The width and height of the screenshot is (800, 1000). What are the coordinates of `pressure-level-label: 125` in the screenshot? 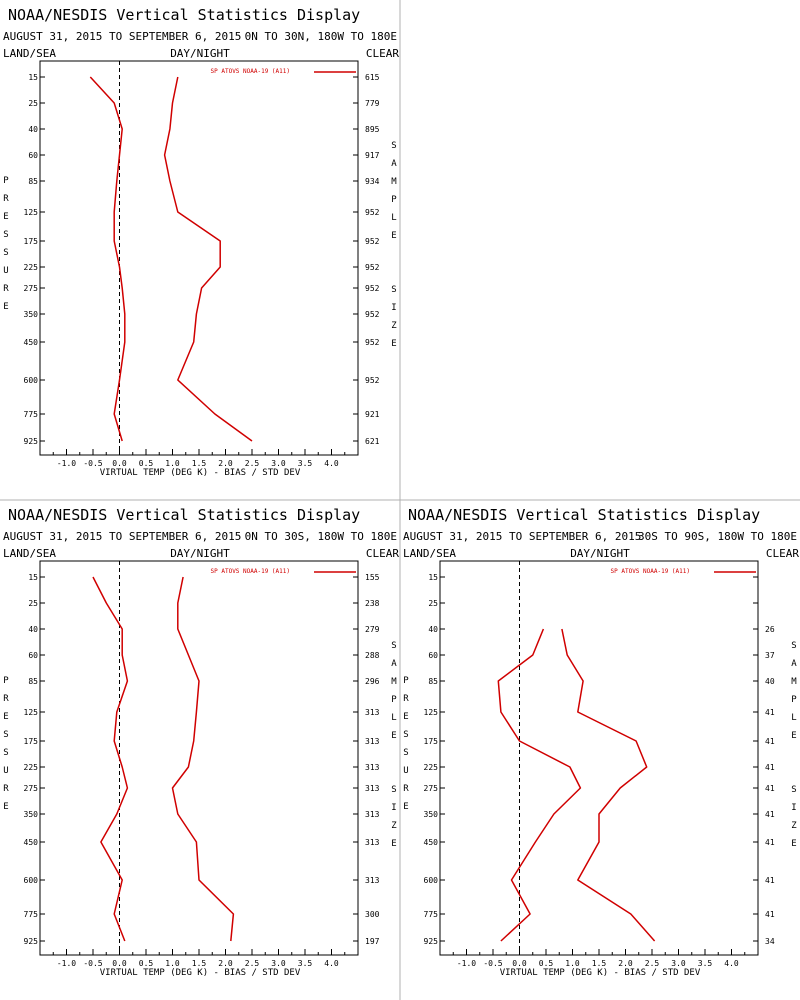 It's located at (31, 212).